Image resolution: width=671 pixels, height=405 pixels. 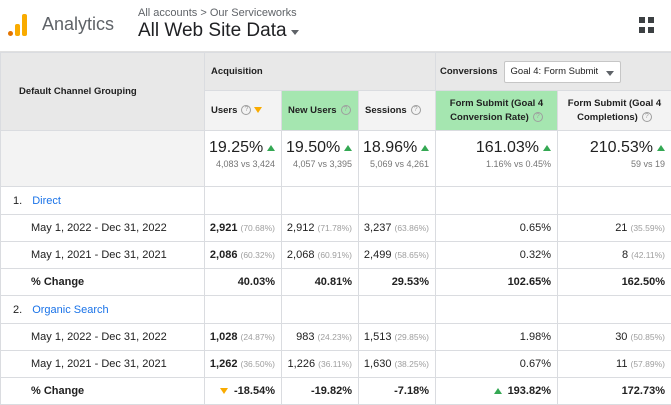 What do you see at coordinates (614, 391) in the screenshot?
I see `completions-change-cell: 172.73%` at bounding box center [614, 391].